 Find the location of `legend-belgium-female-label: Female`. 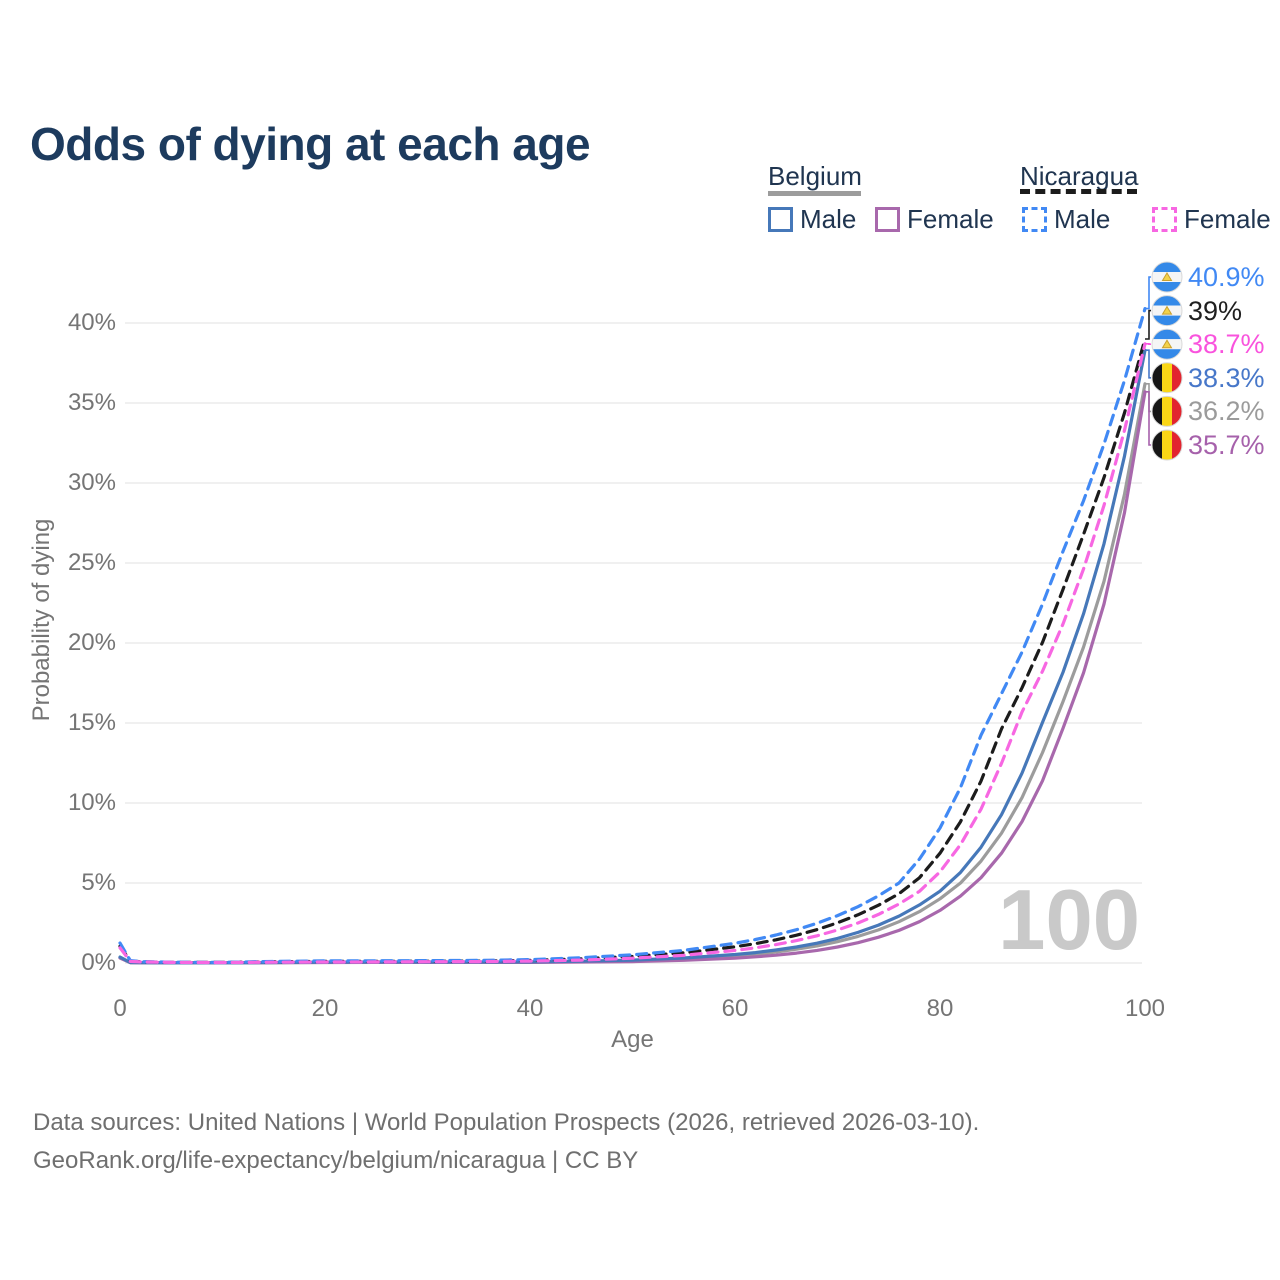

legend-belgium-female-label: Female is located at coordinates (950, 219).